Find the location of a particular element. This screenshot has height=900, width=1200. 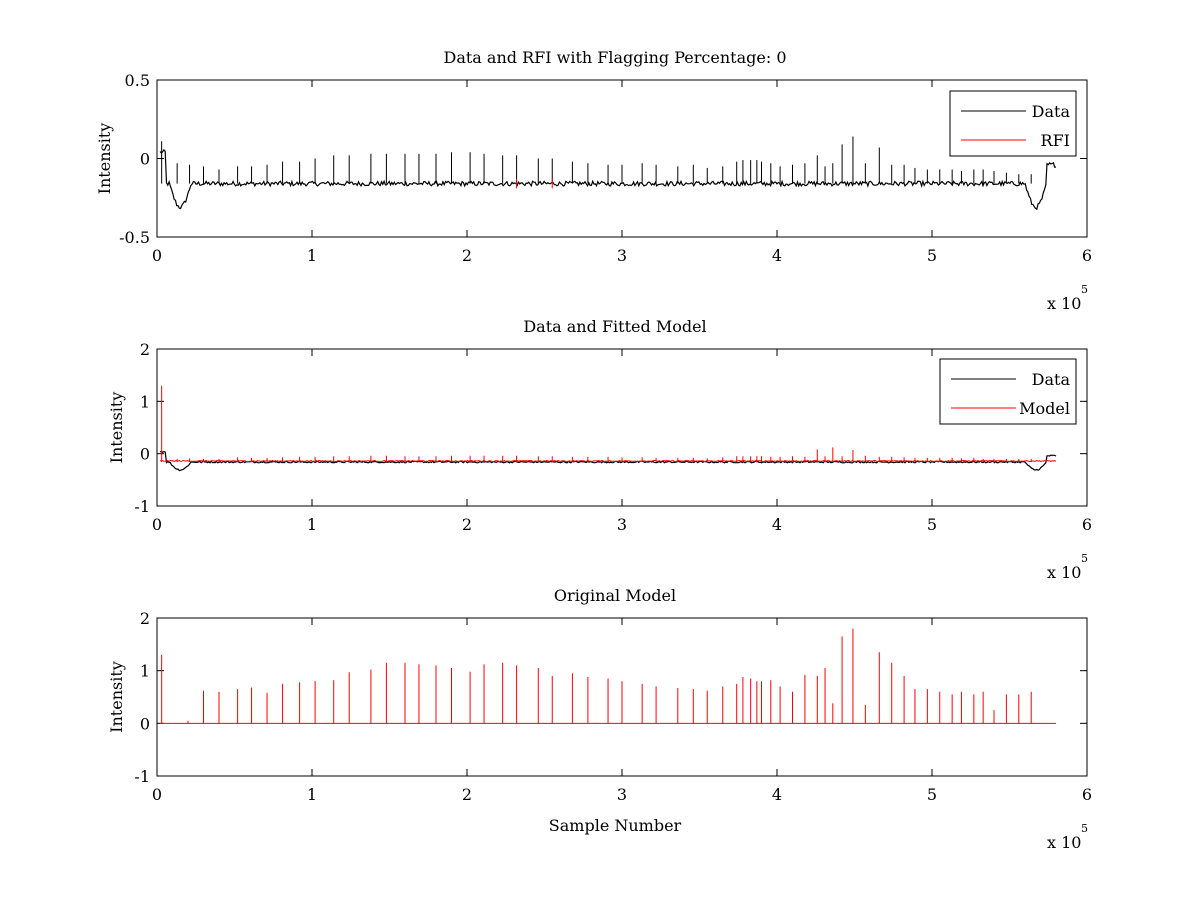

legend-label: RFI is located at coordinates (1055, 140).